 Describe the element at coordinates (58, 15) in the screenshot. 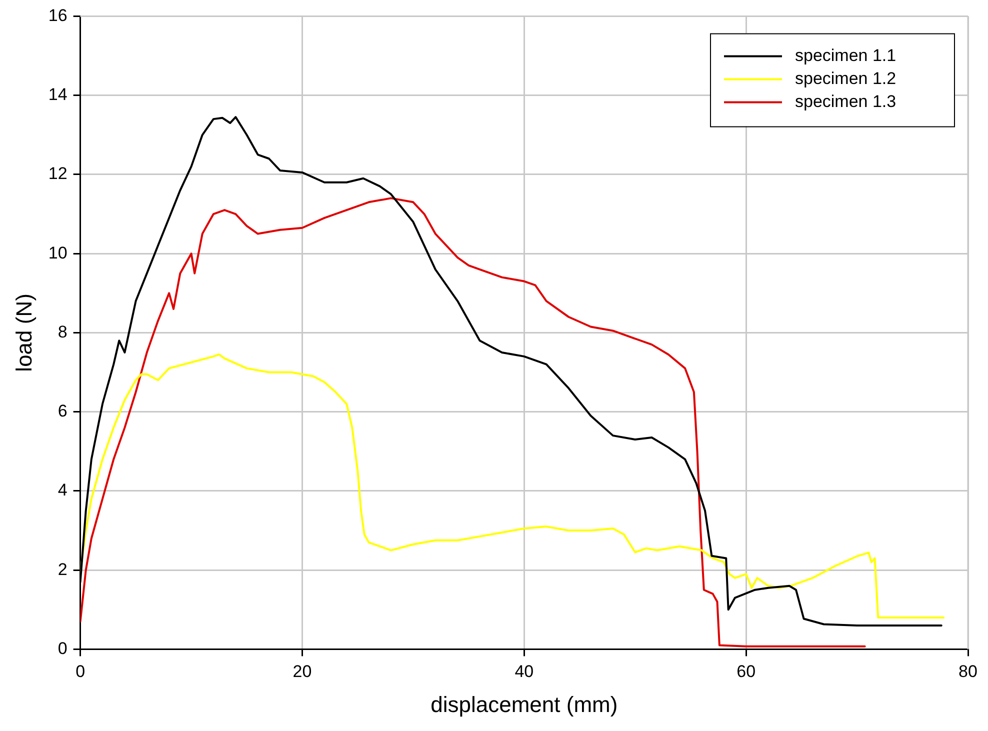

I see `y-tick-label: 16` at that location.